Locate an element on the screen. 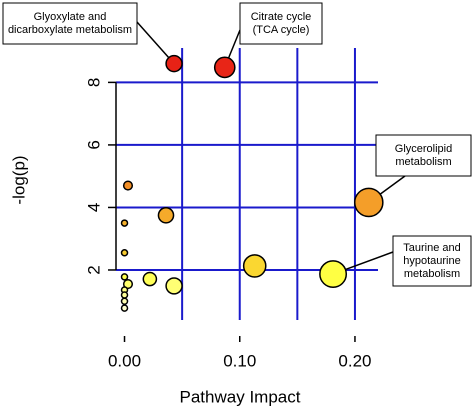 The image size is (474, 408). x-axis-label: Pathway Impact is located at coordinates (240, 396).